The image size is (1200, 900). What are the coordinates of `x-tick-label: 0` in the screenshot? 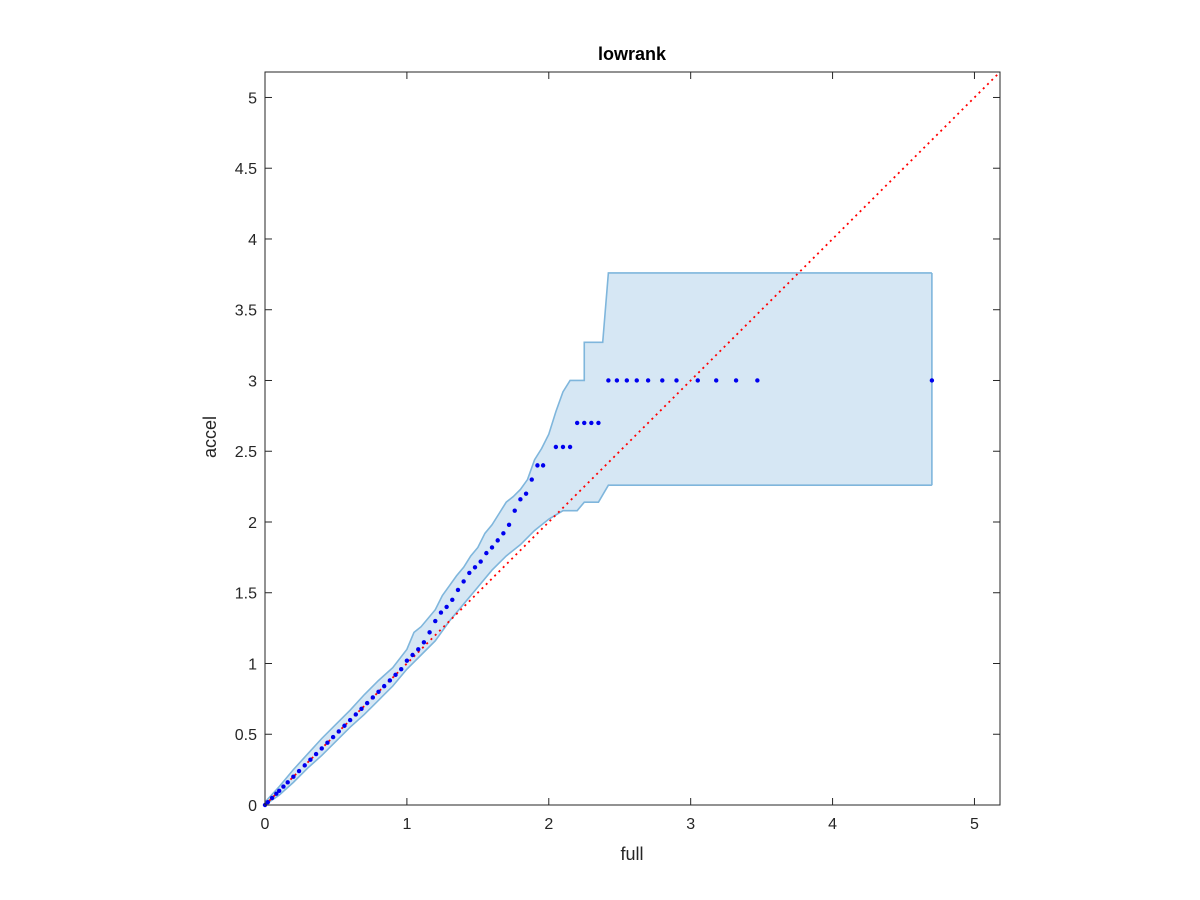 It's located at (265, 824).